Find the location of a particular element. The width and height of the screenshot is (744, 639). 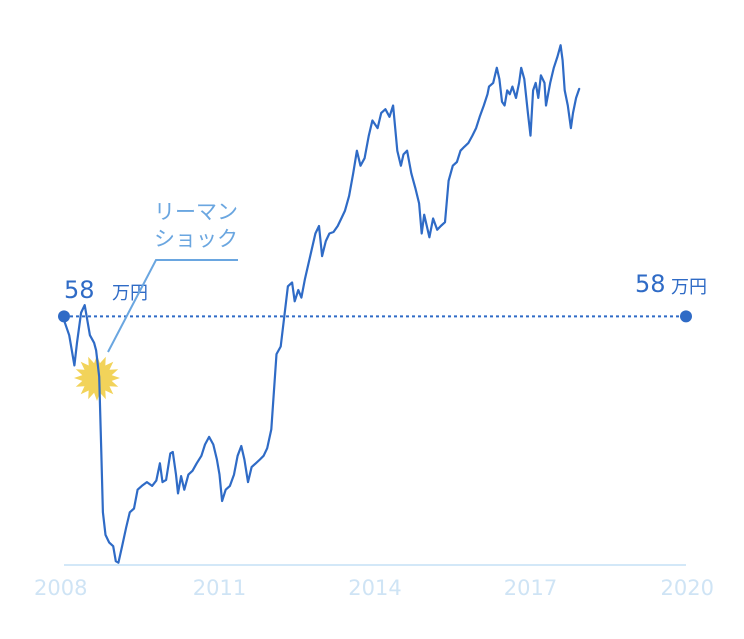

x-tick-label-2017: 2017 is located at coordinates (530, 588).